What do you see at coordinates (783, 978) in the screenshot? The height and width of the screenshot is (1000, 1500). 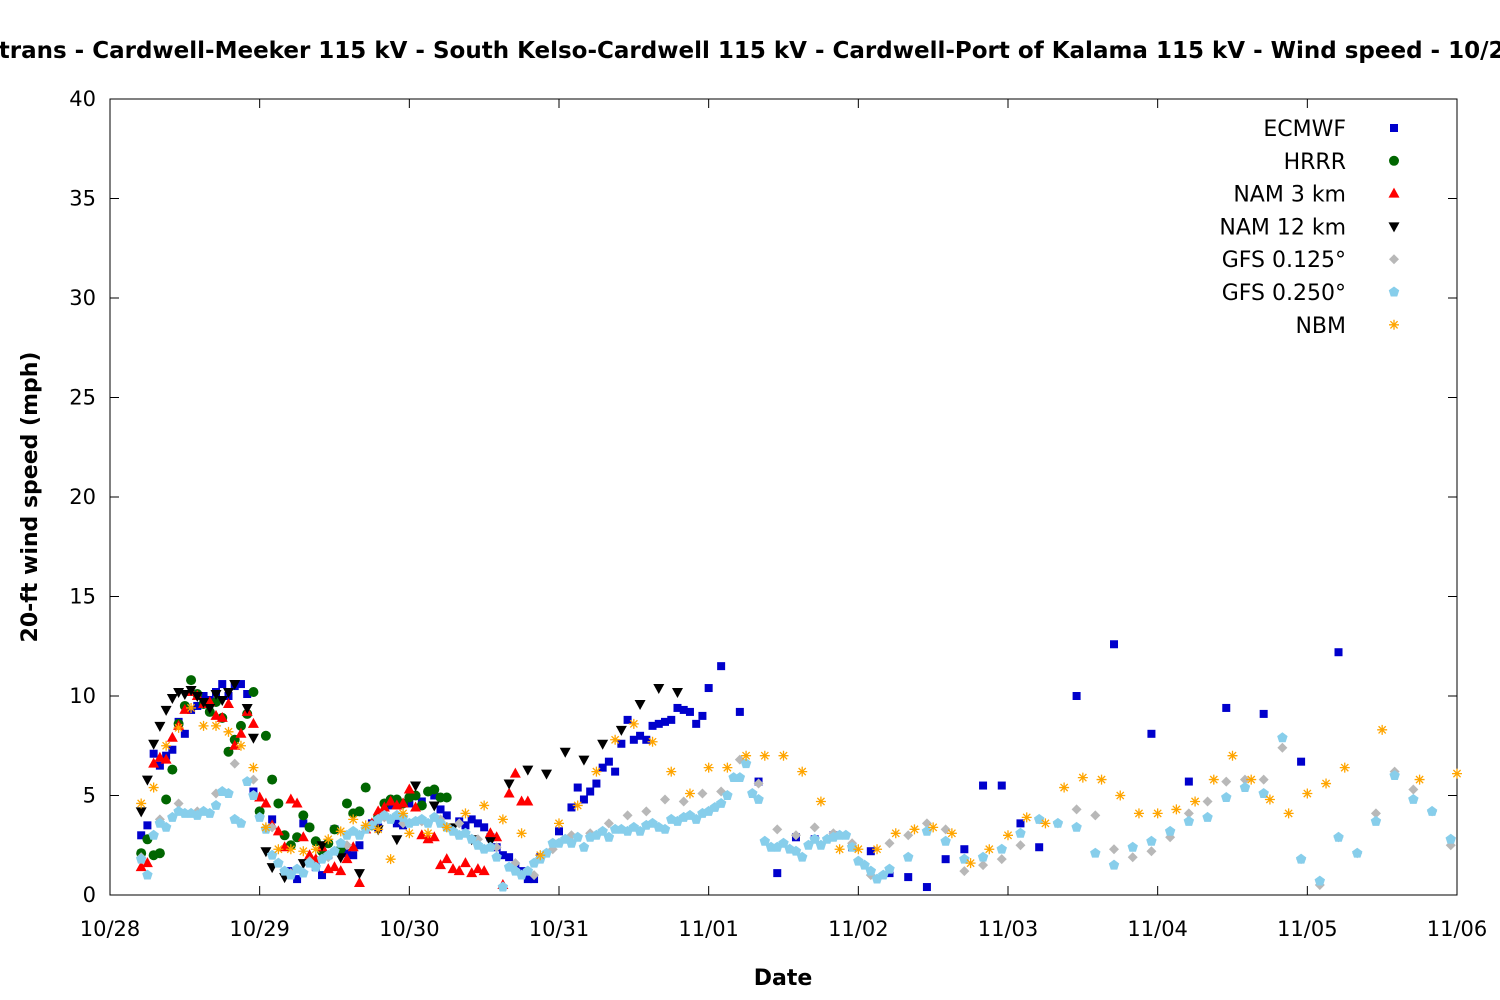 I see `x-axis-title: Date` at bounding box center [783, 978].